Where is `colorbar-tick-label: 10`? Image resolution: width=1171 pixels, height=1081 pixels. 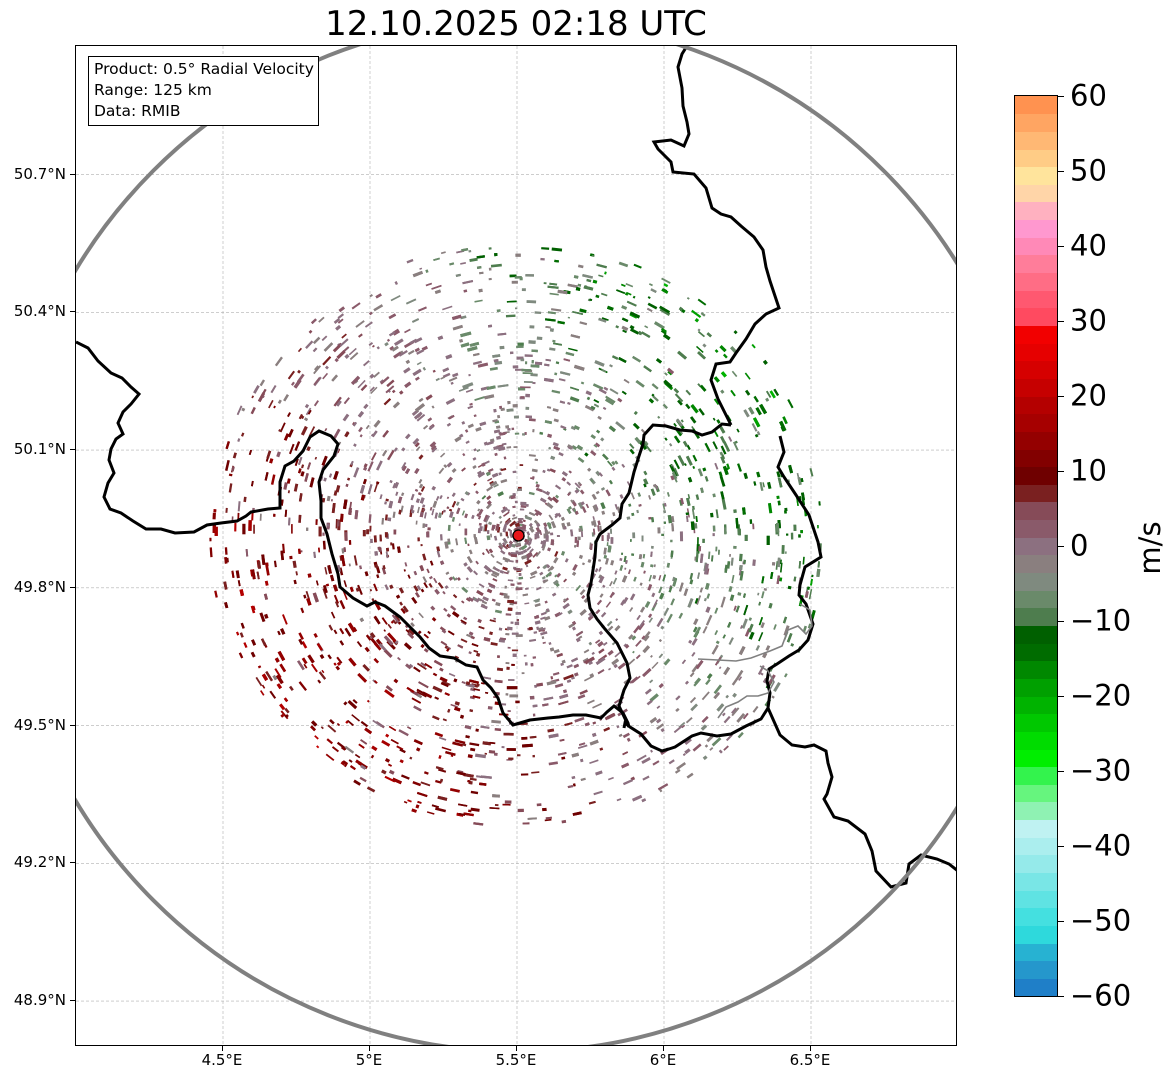 colorbar-tick-label: 10 is located at coordinates (1088, 470).